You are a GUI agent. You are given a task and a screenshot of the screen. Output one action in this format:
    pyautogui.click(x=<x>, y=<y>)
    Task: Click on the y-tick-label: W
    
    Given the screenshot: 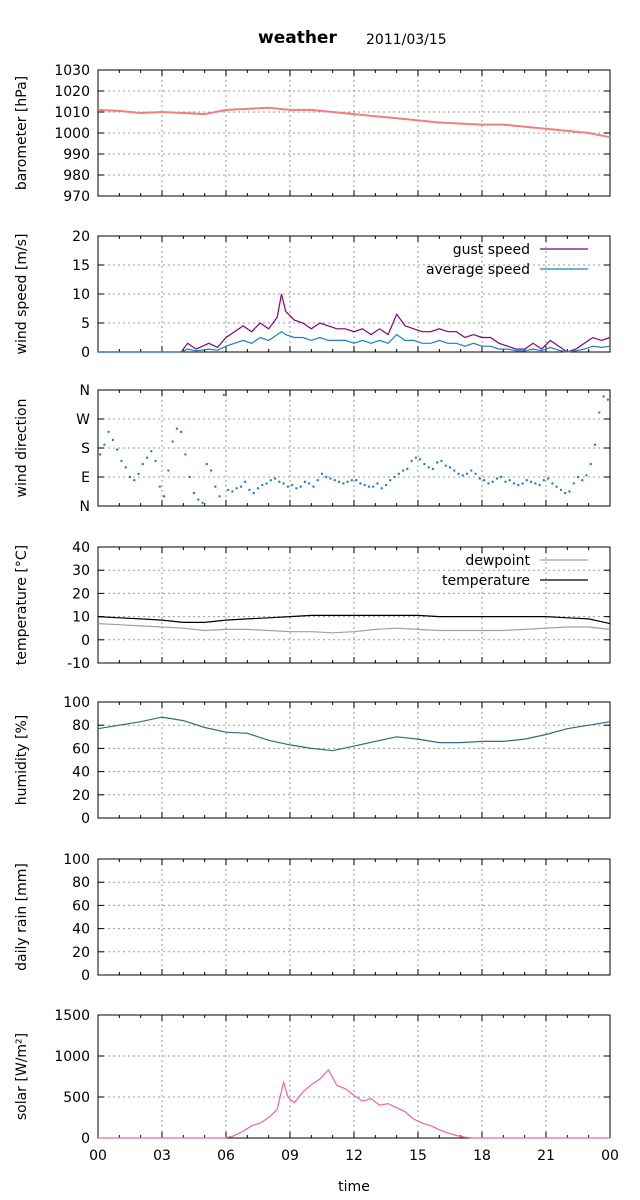 What is the action you would take?
    pyautogui.click(x=83, y=420)
    